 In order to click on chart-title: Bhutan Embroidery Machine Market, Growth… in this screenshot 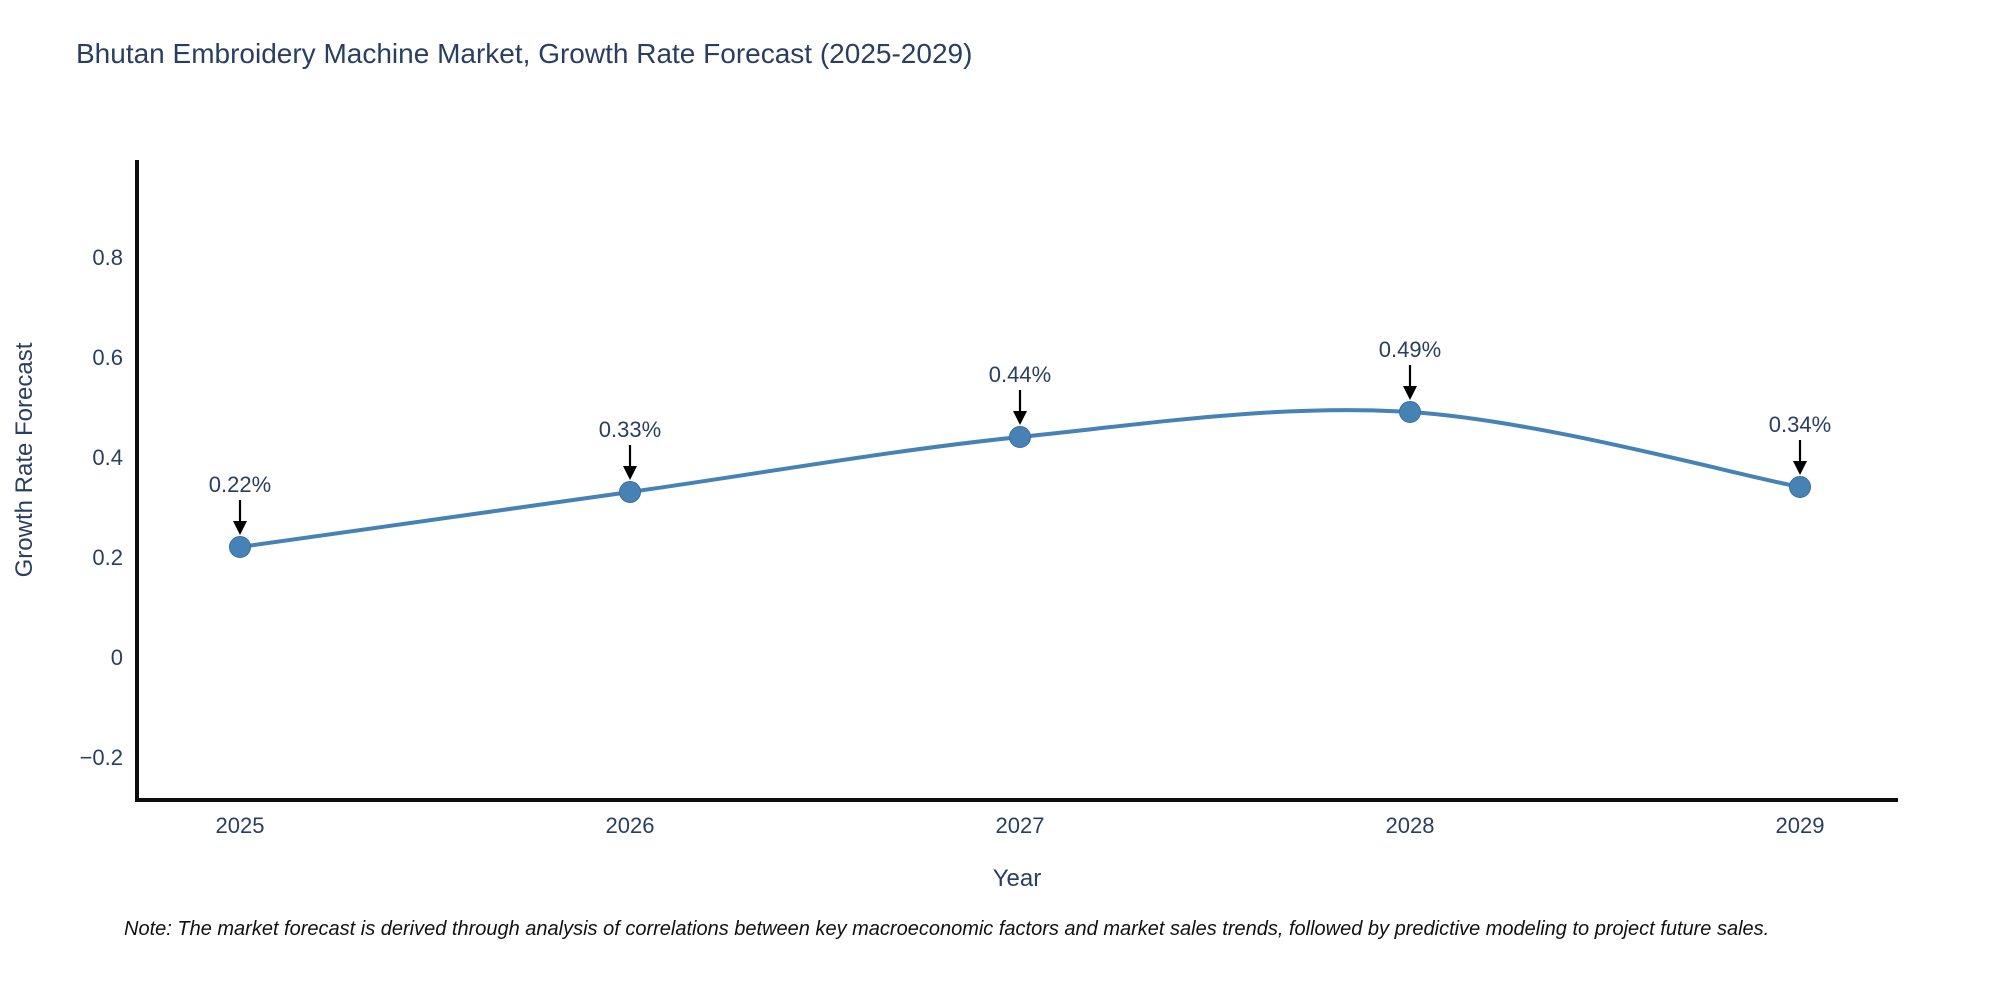, I will do `click(524, 53)`.